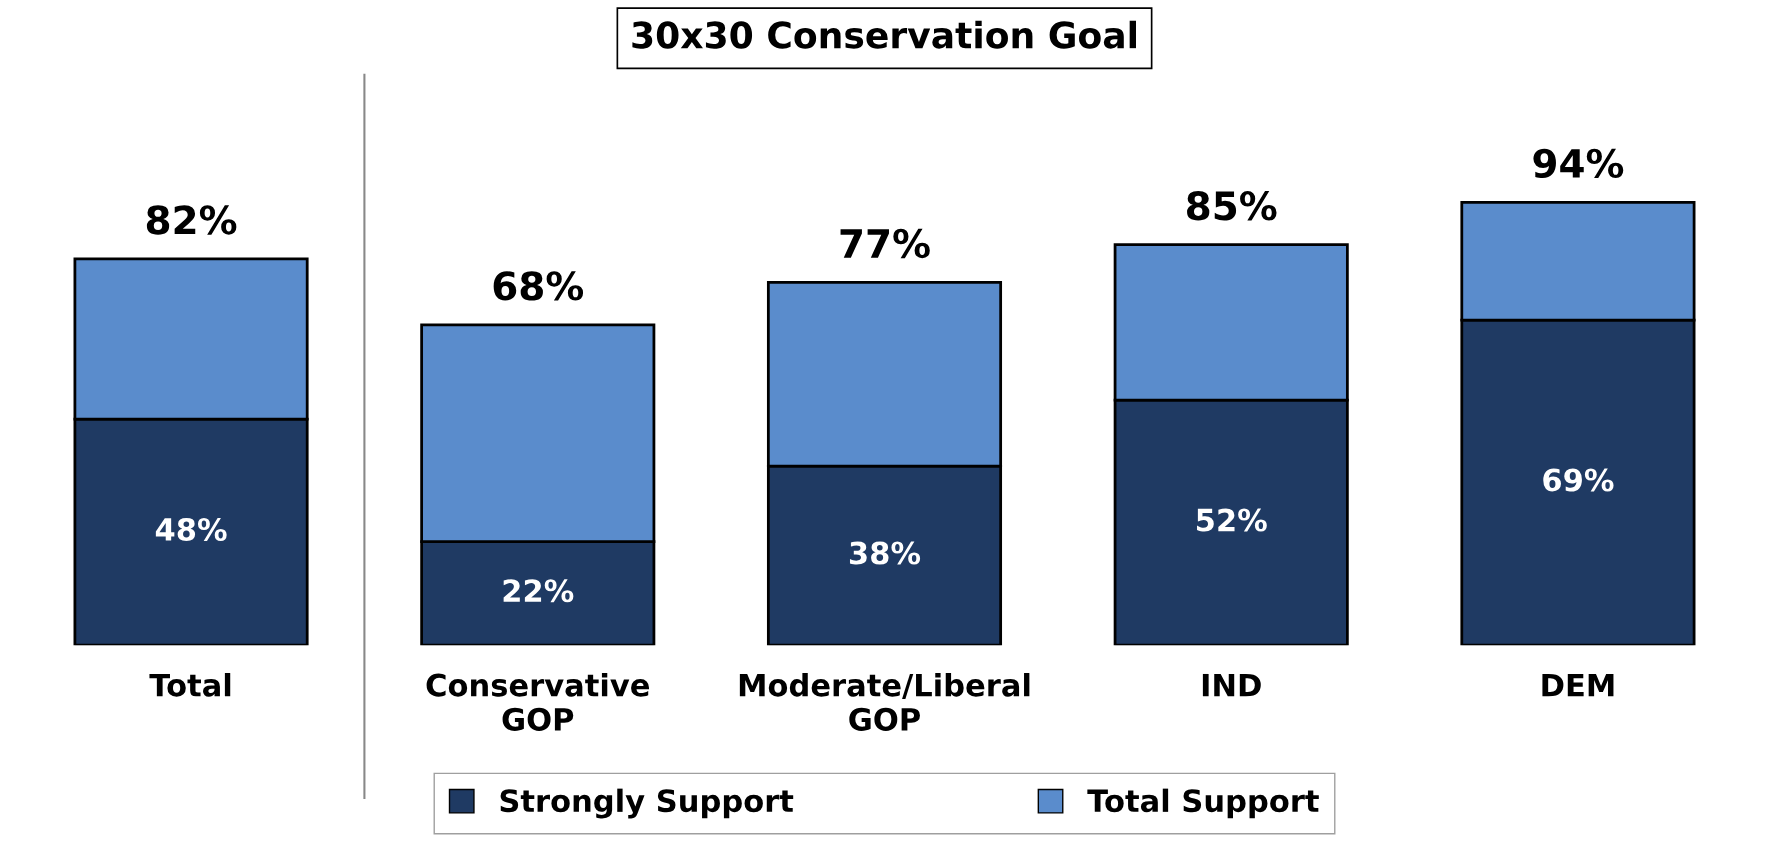  What do you see at coordinates (884, 702) in the screenshot?
I see `x-tick-label: Moderate/Liberal GOP` at bounding box center [884, 702].